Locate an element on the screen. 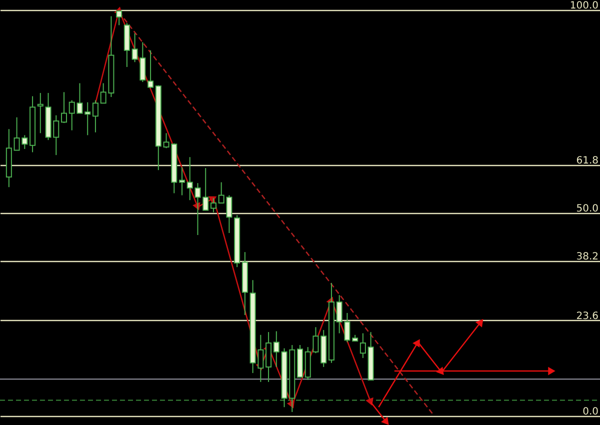 This screenshot has height=425, width=600. y-tick-label: 61.8 is located at coordinates (587, 161).